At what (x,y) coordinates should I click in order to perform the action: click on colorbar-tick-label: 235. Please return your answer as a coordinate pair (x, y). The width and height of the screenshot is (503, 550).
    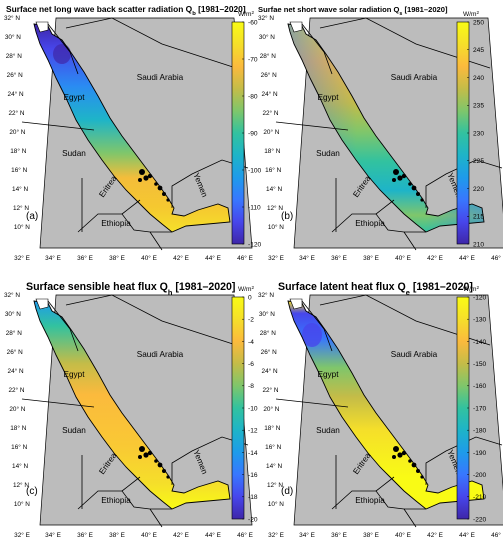
    Looking at the image, I should click on (478, 106).